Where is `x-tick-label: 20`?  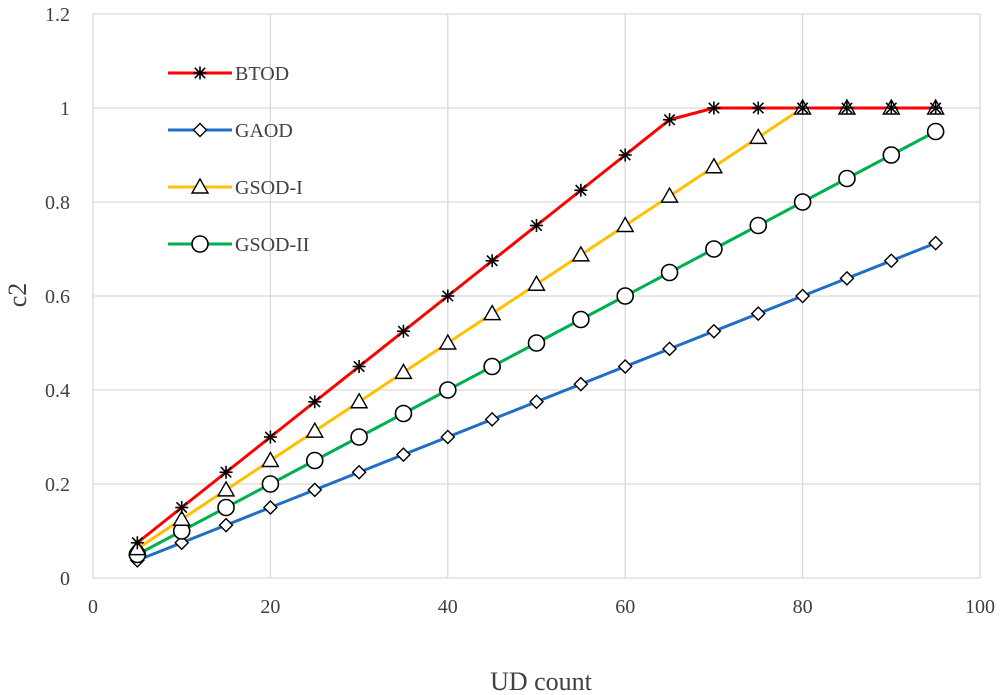
x-tick-label: 20 is located at coordinates (270, 607).